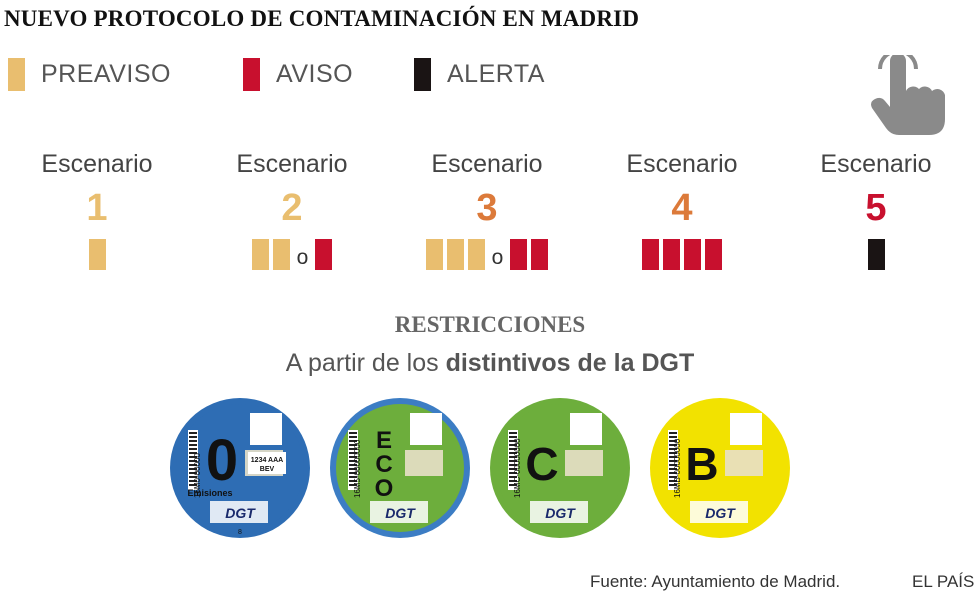  I want to click on legend-item-alerta: ALERTA, so click(479, 74).